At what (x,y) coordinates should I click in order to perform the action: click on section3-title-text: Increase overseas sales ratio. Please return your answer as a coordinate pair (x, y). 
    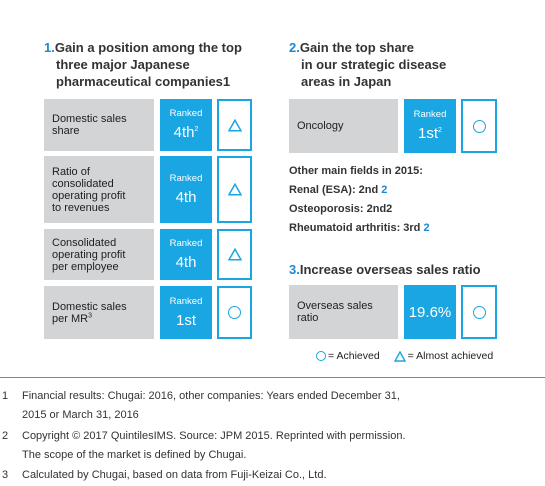
    Looking at the image, I should click on (390, 269).